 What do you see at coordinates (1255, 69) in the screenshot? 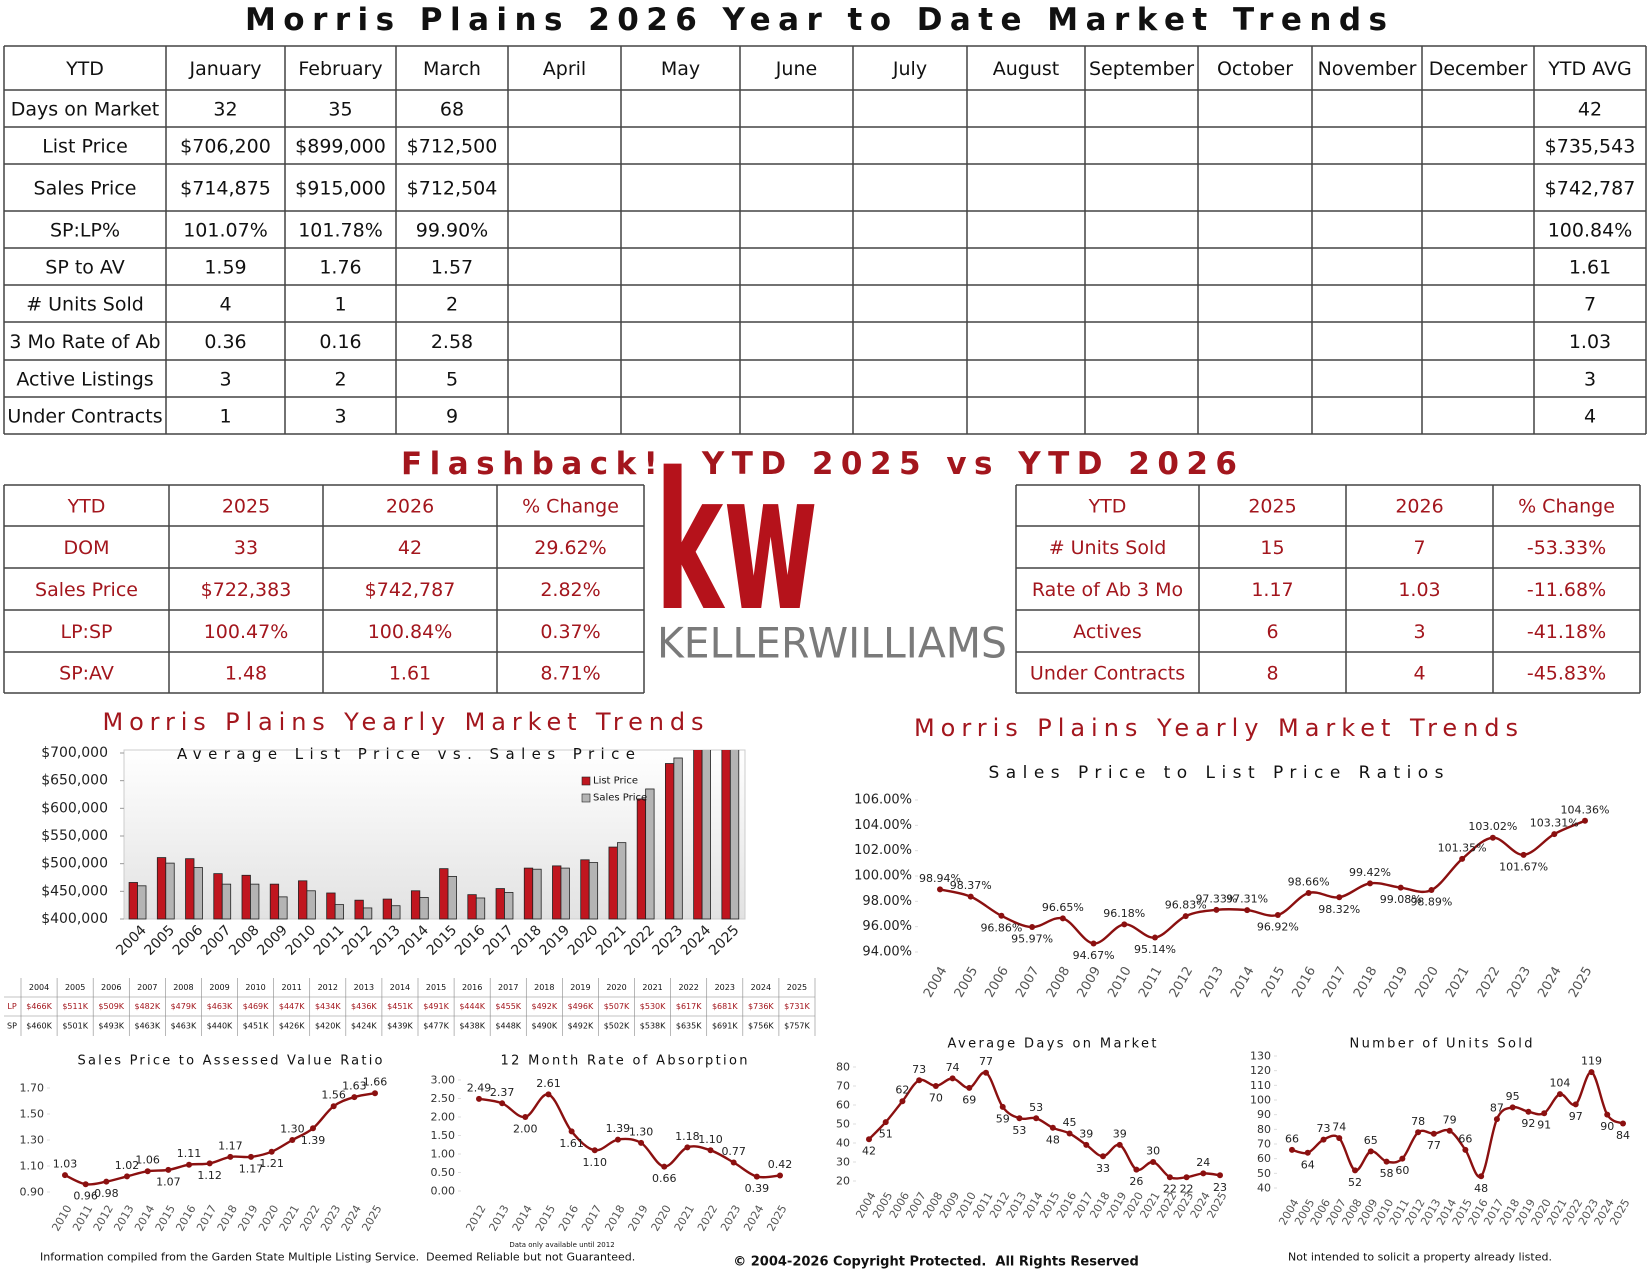
I see `table-header: October` at bounding box center [1255, 69].